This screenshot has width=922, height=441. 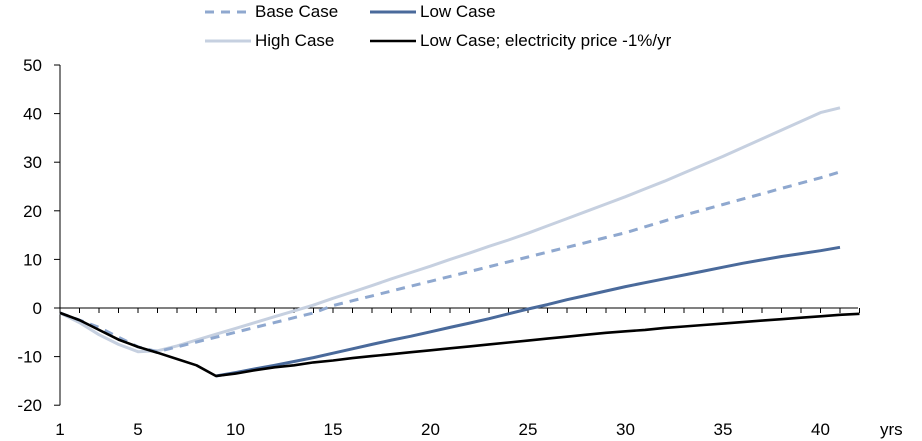 What do you see at coordinates (59, 429) in the screenshot?
I see `x-tick-label: 1` at bounding box center [59, 429].